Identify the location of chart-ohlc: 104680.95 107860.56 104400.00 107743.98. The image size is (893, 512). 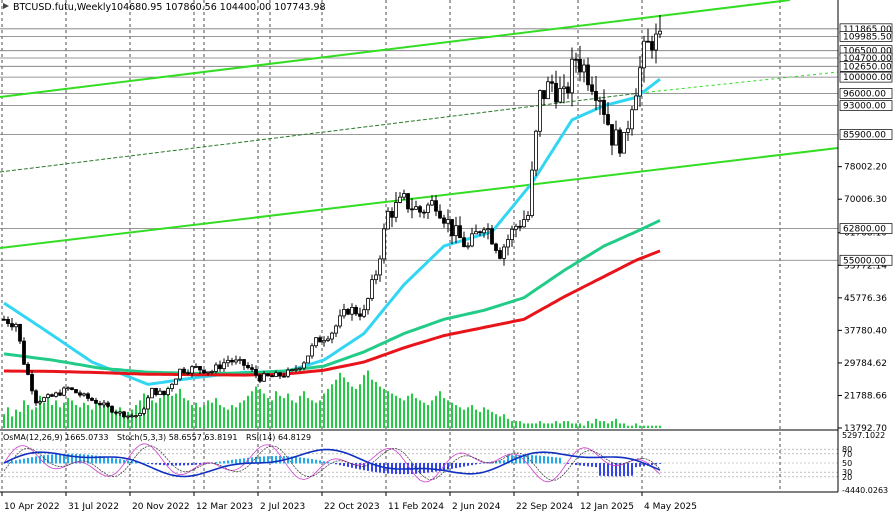
(218, 7).